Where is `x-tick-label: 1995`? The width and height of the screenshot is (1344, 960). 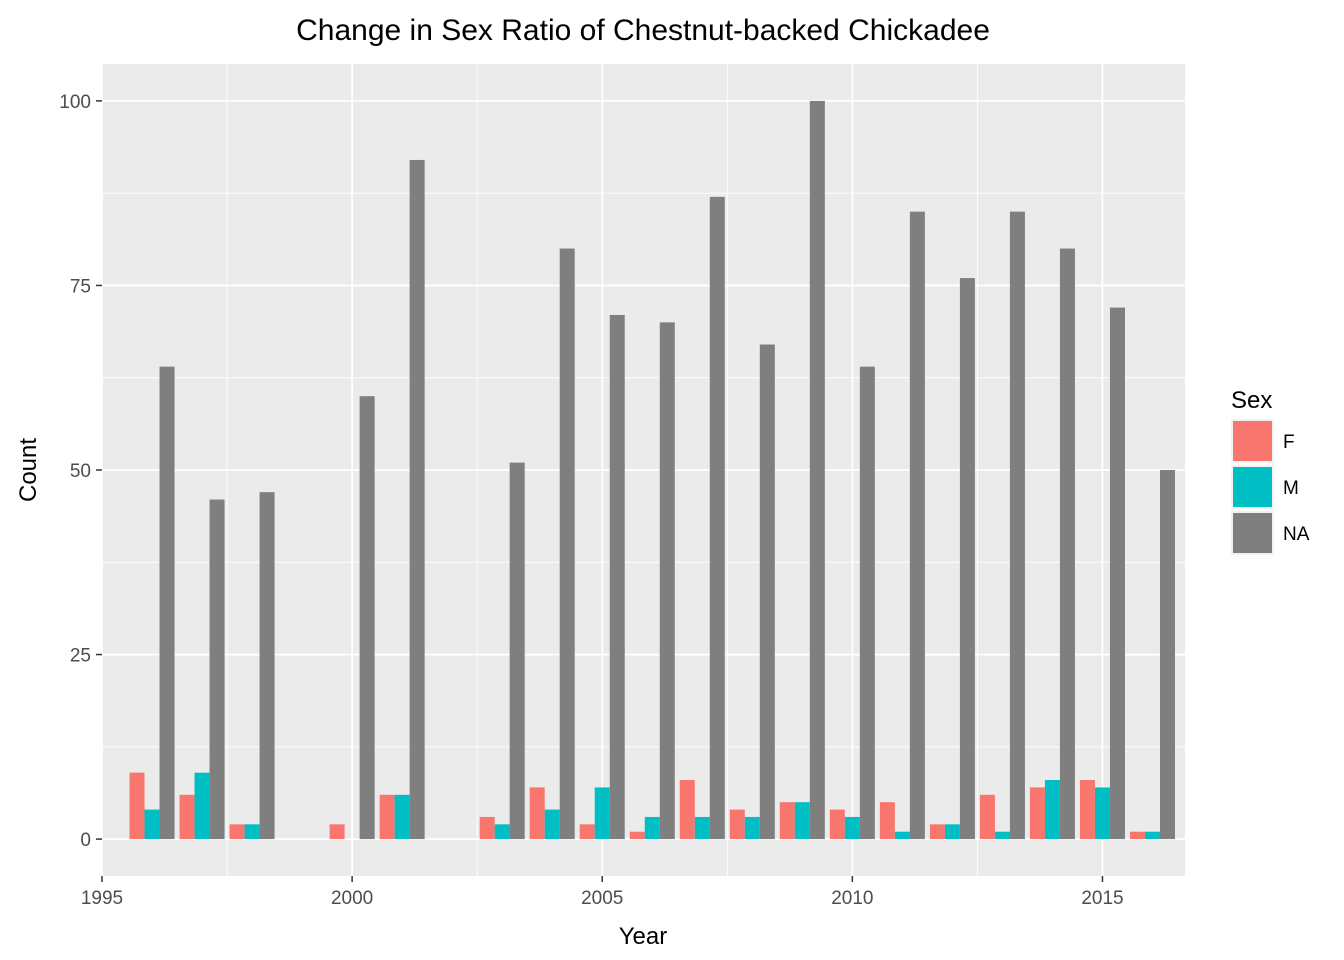
x-tick-label: 1995 is located at coordinates (102, 898).